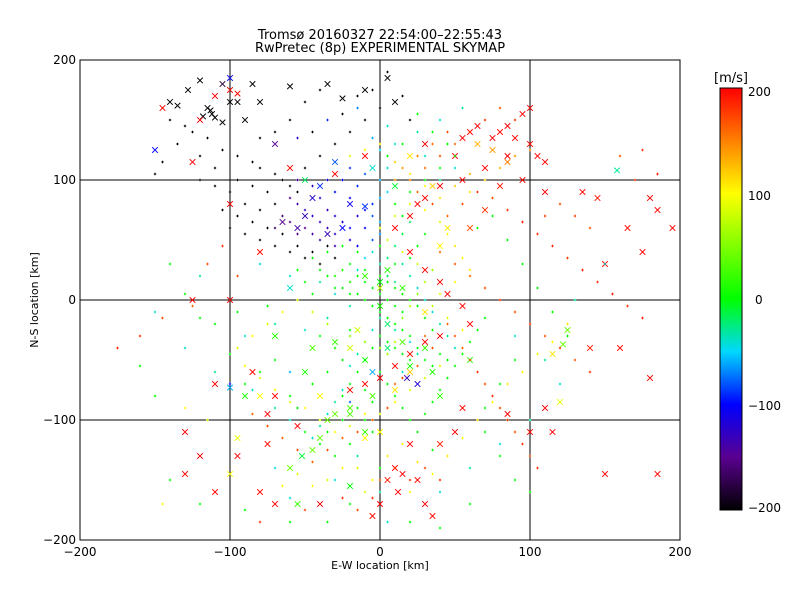 The height and width of the screenshot is (600, 800). I want to click on colorbar-tick-label: 0, so click(759, 300).